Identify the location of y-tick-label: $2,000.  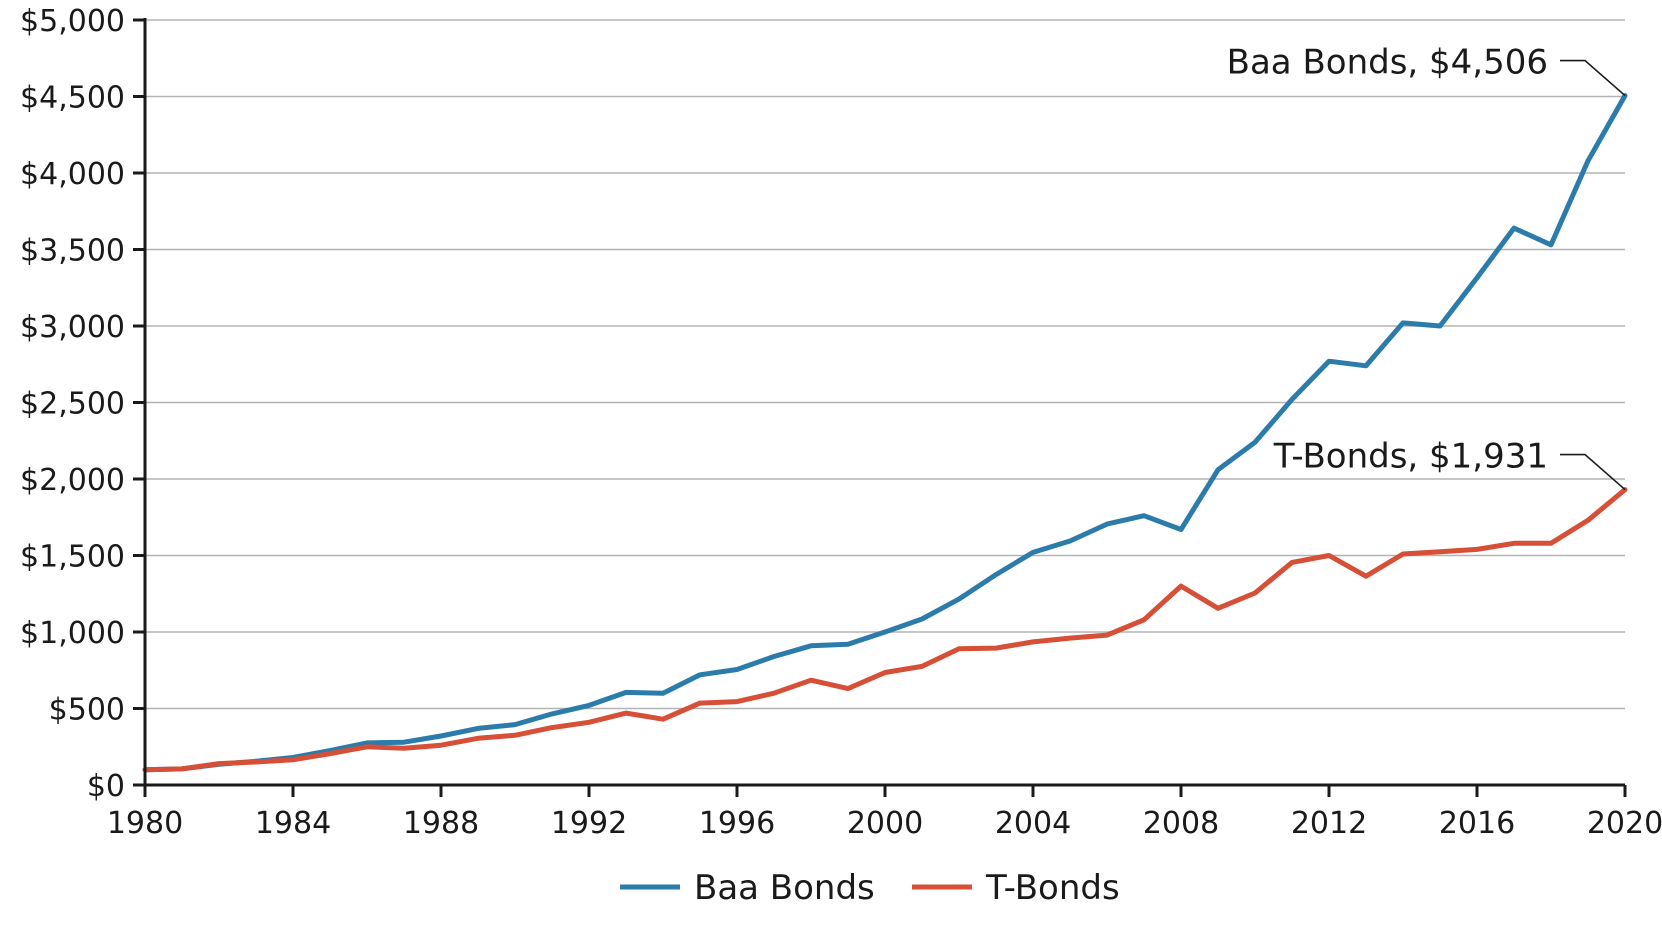
(72, 480).